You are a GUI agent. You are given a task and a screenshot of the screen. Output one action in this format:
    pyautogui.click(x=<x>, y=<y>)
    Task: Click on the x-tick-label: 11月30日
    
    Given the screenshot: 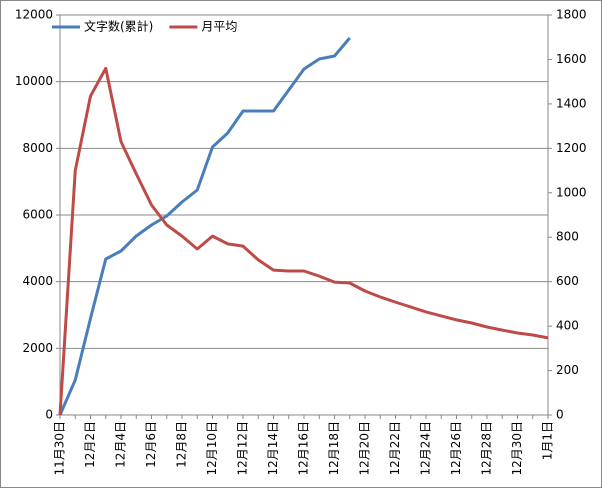 What is the action you would take?
    pyautogui.click(x=60, y=448)
    